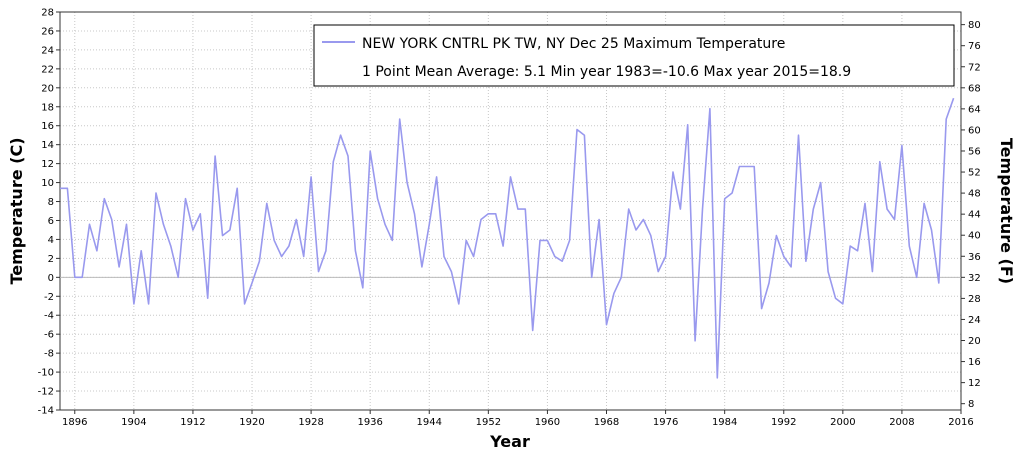  I want to click on x-tick-label: 1992, so click(783, 422).